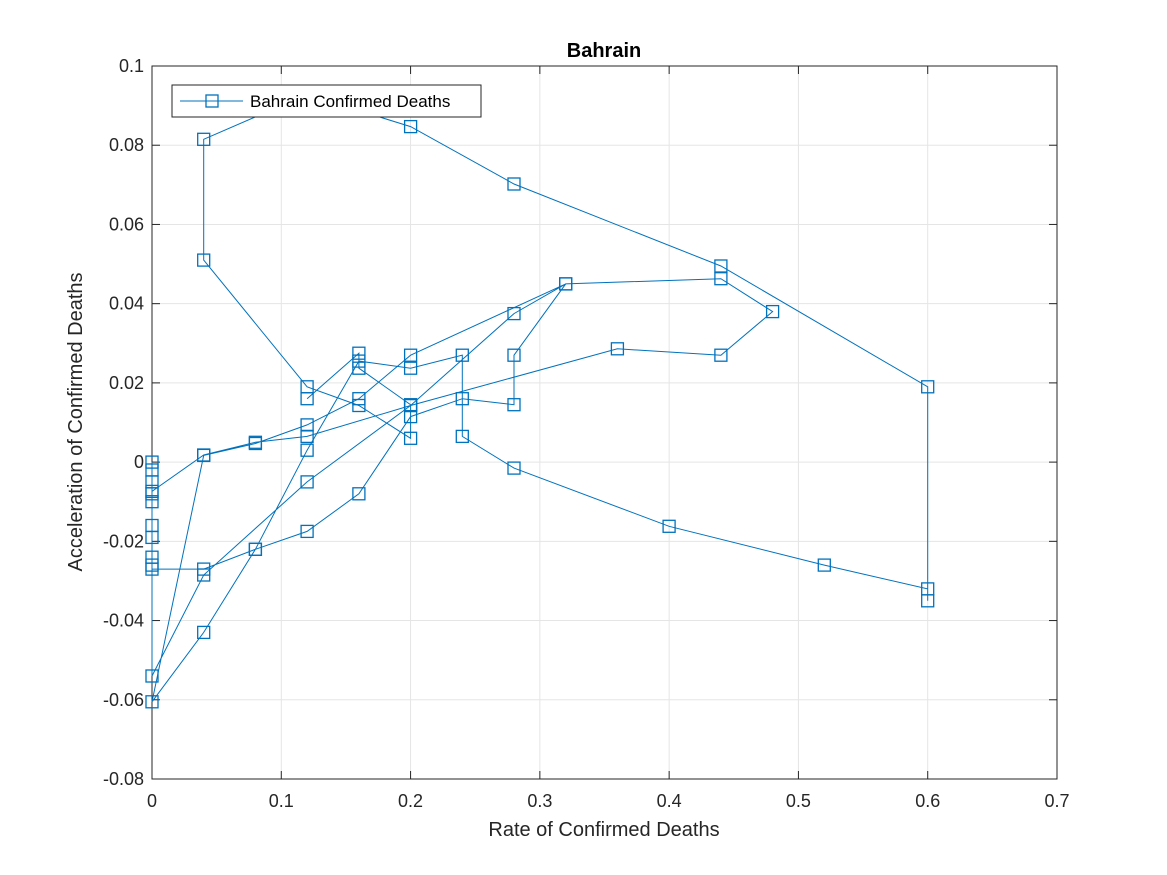 The image size is (1167, 875). What do you see at coordinates (212, 101) in the screenshot?
I see `legend-marker-sample` at bounding box center [212, 101].